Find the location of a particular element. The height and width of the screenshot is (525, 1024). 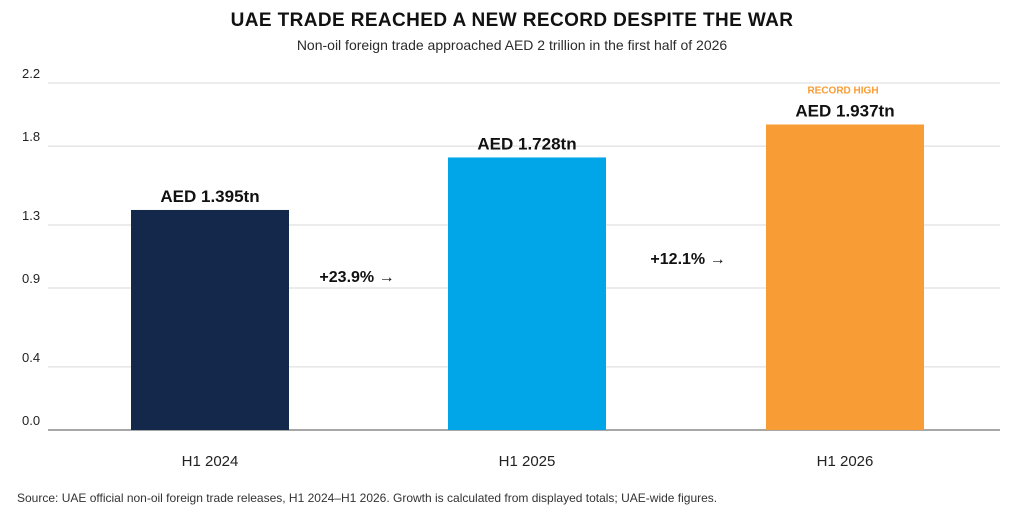

y-tick-label: 0.9 is located at coordinates (31, 278).